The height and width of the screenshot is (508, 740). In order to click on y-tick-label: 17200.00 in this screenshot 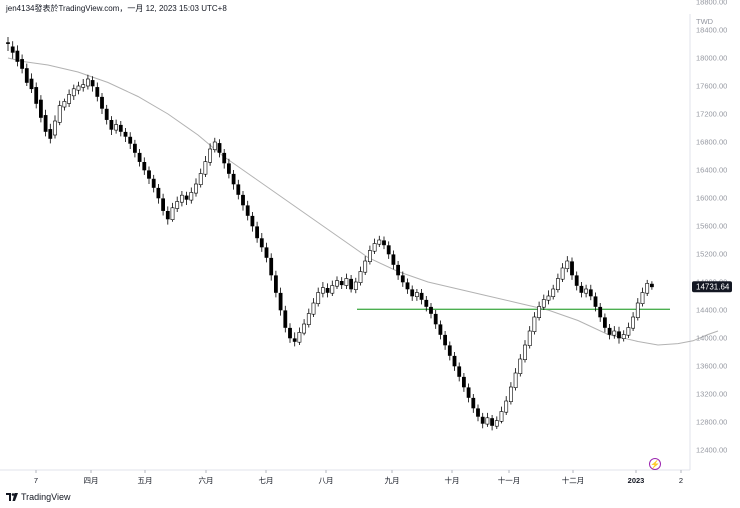, I will do `click(711, 114)`.